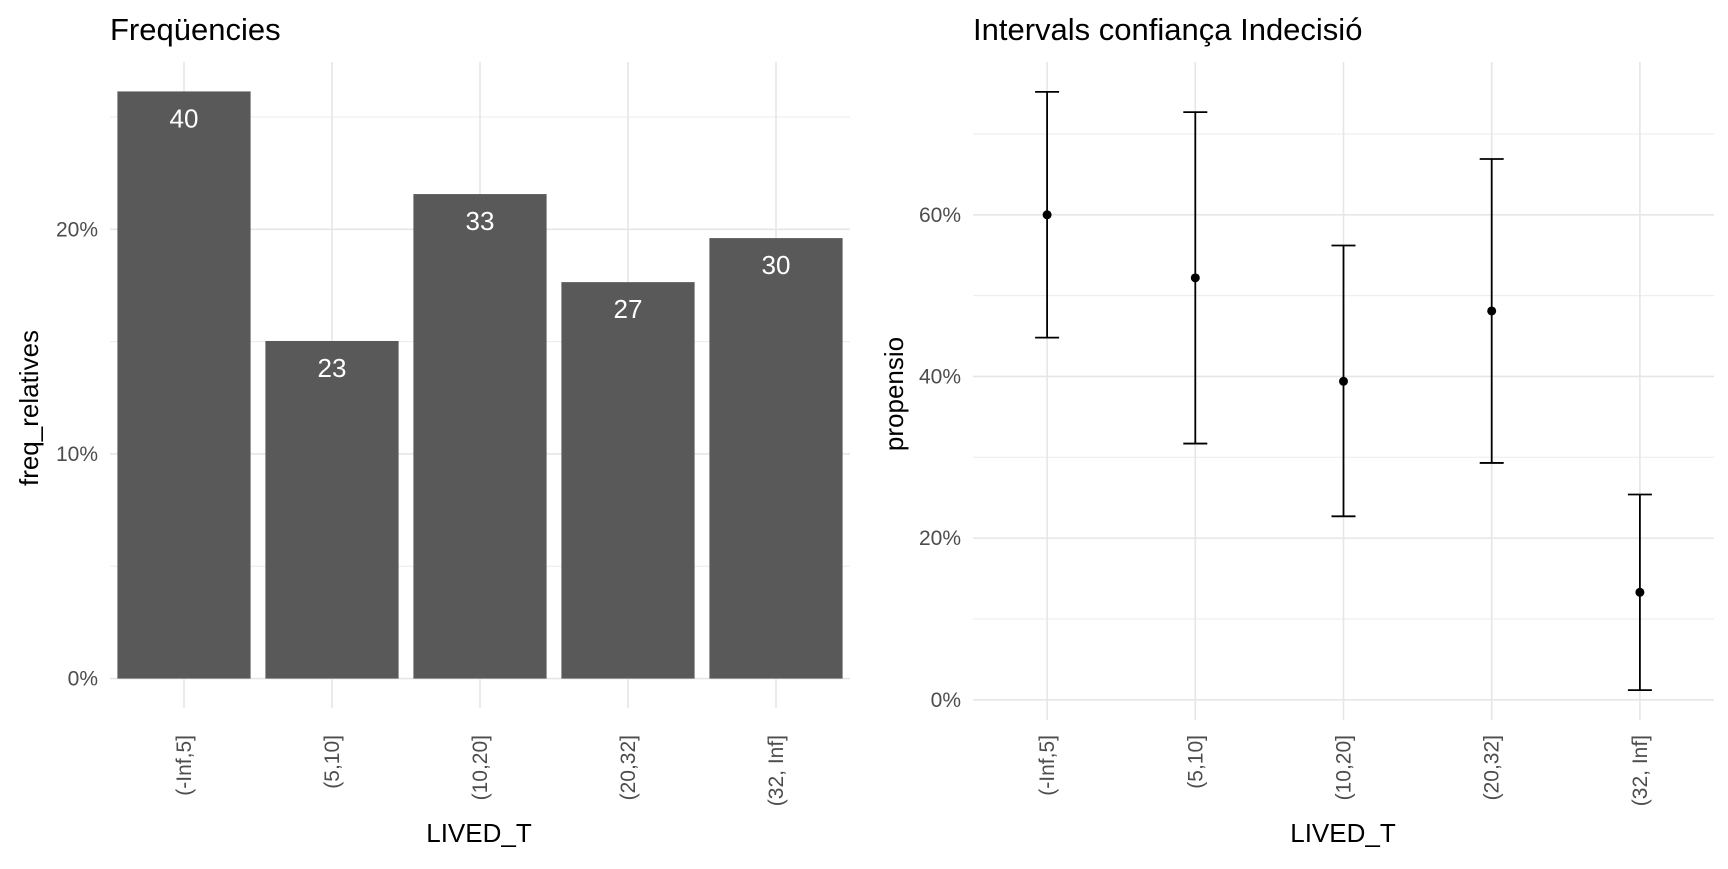  I want to click on chart2-y-tick-label: 40%, so click(940, 376).